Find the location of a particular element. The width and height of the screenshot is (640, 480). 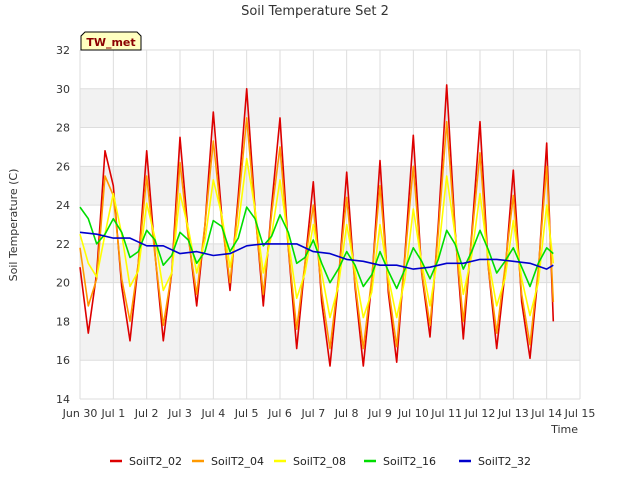

legend-label: SoilT2_04 is located at coordinates (237, 461).